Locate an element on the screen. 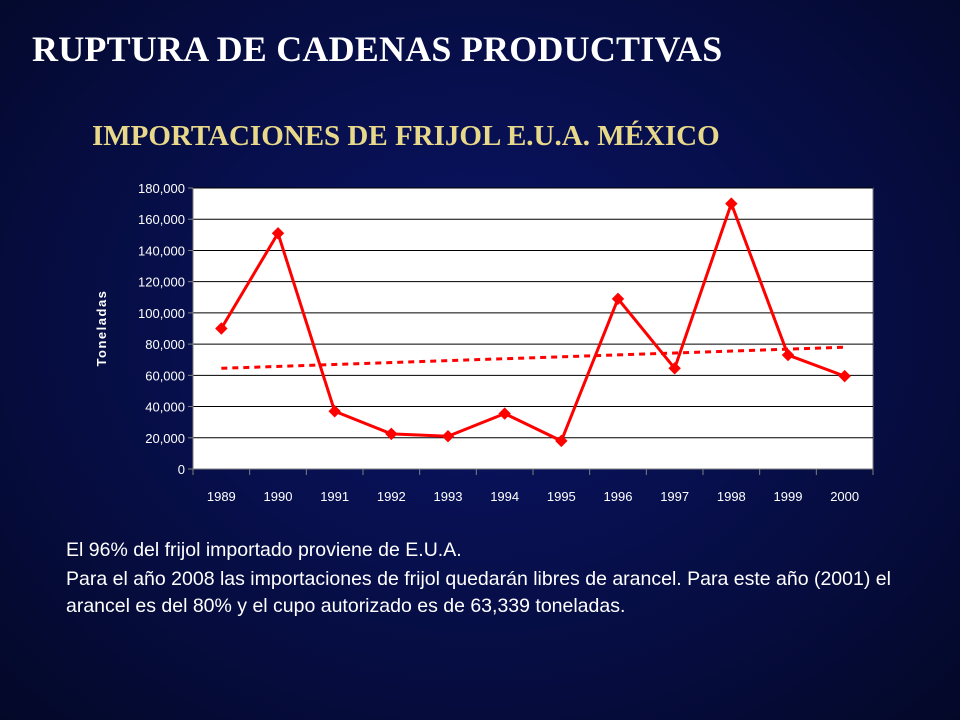 The height and width of the screenshot is (720, 960). y-tick-label: 20,000 is located at coordinates (165, 438).